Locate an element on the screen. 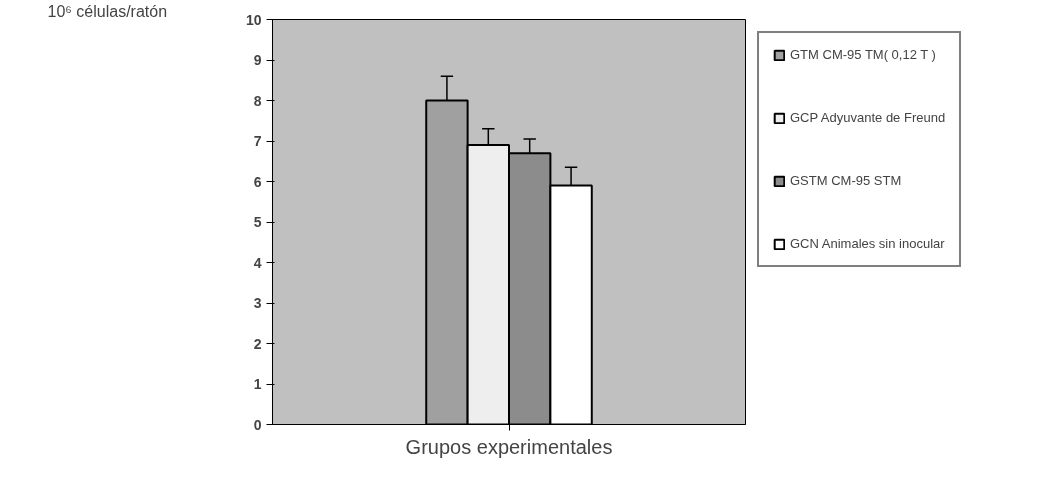  y-tick-label: 4 is located at coordinates (257, 262).